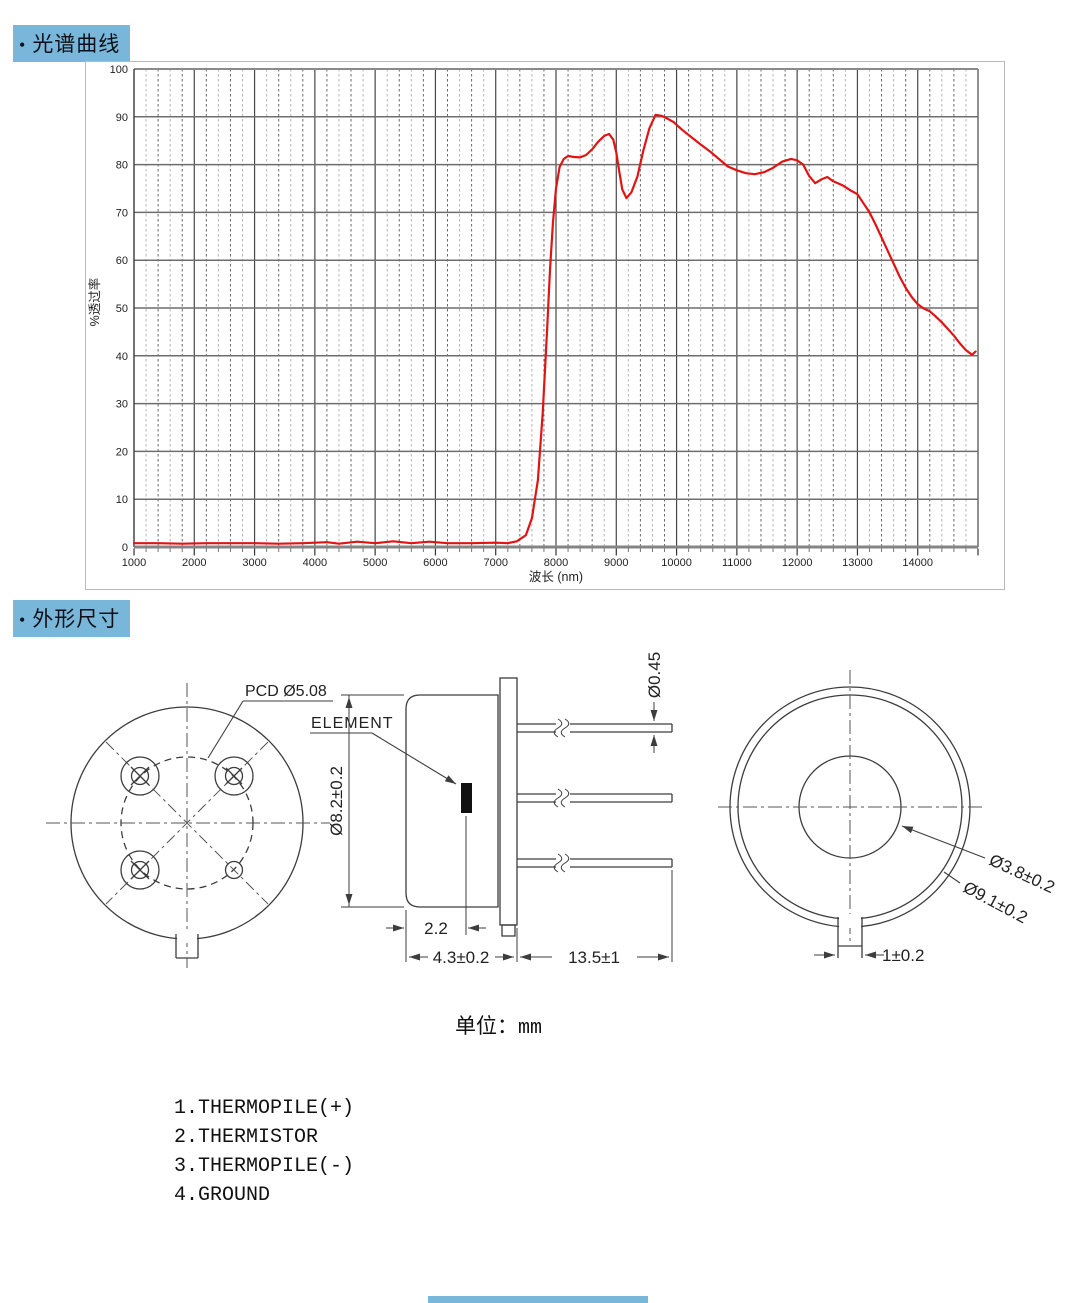 This screenshot has width=1082, height=1303. Describe the element at coordinates (122, 452) in the screenshot. I see `y-tick-label: 20` at that location.